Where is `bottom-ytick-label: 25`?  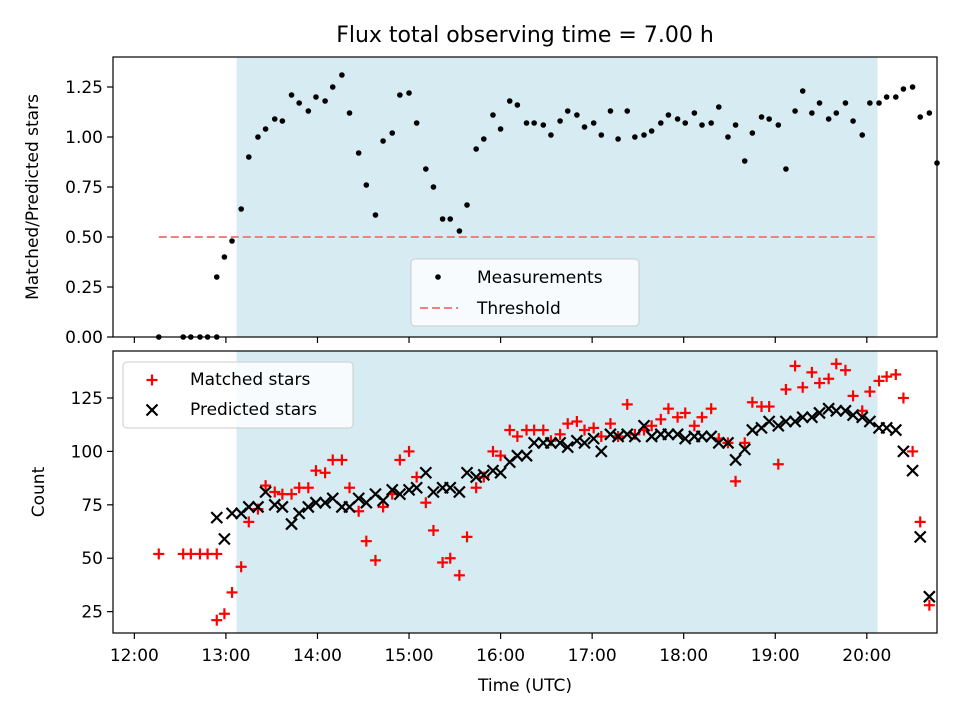 bottom-ytick-label: 25 is located at coordinates (92, 613).